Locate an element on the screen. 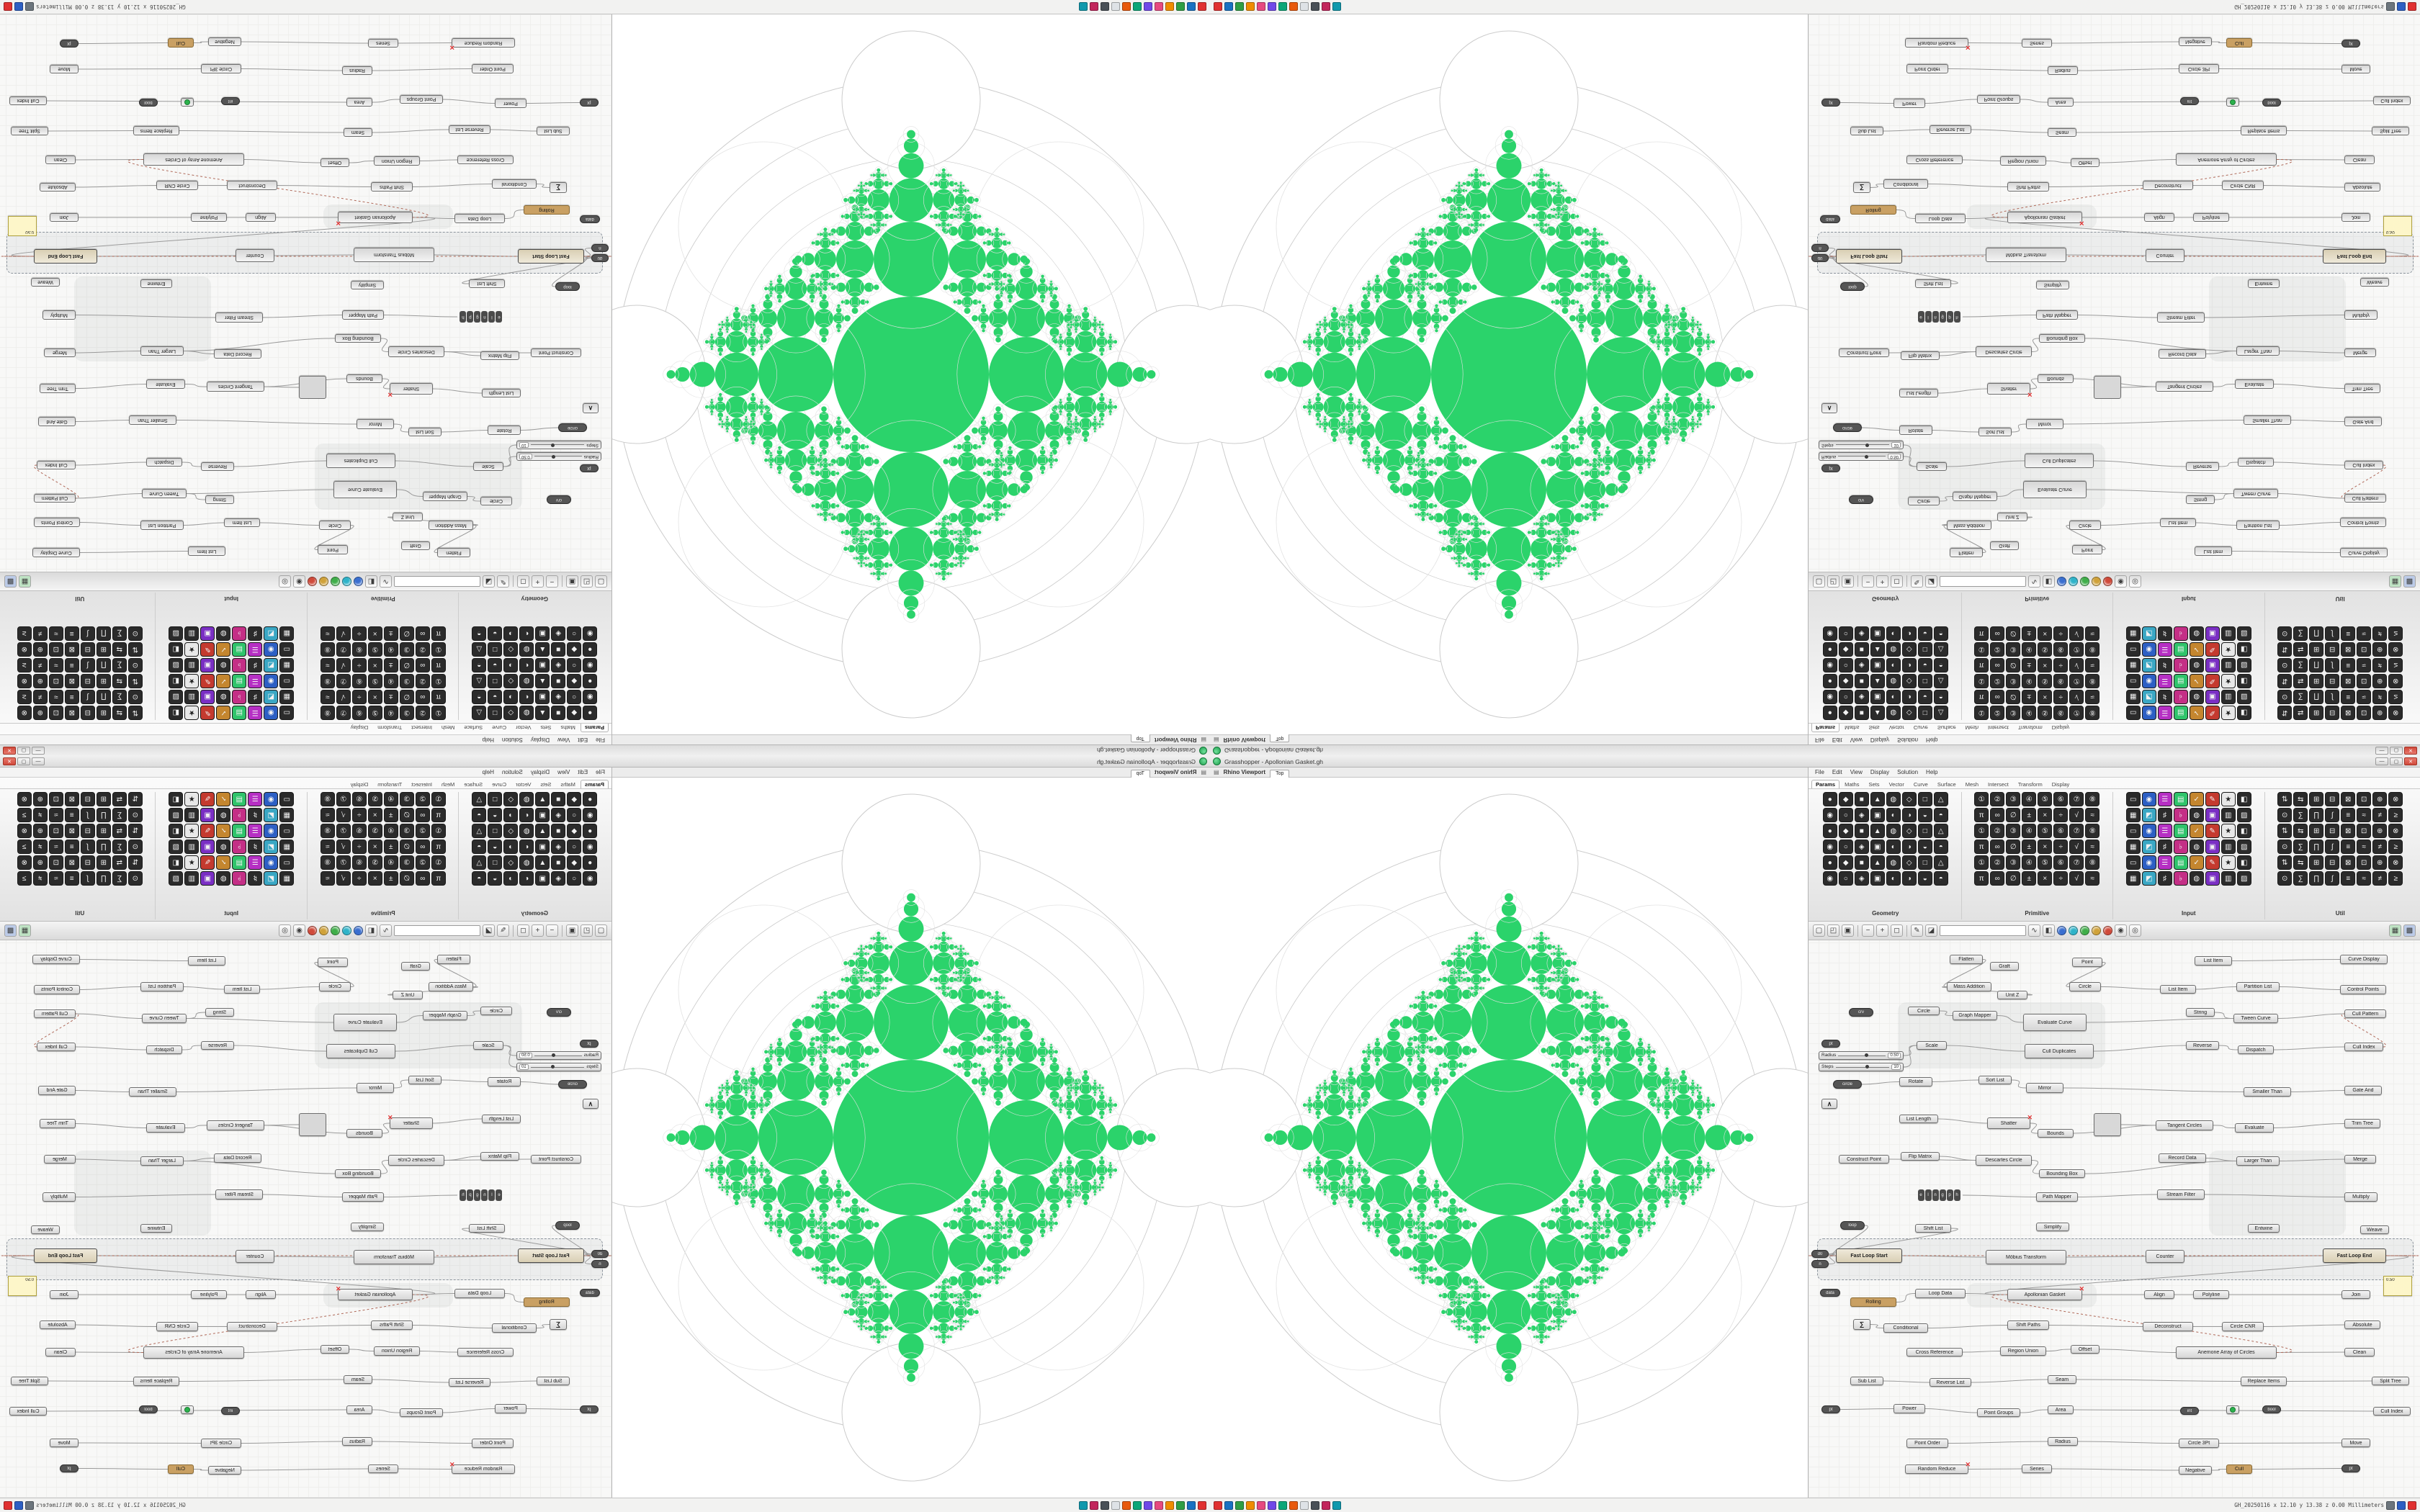 The height and width of the screenshot is (1512, 2420). param-icon: ◧ is located at coordinates (2243, 681).